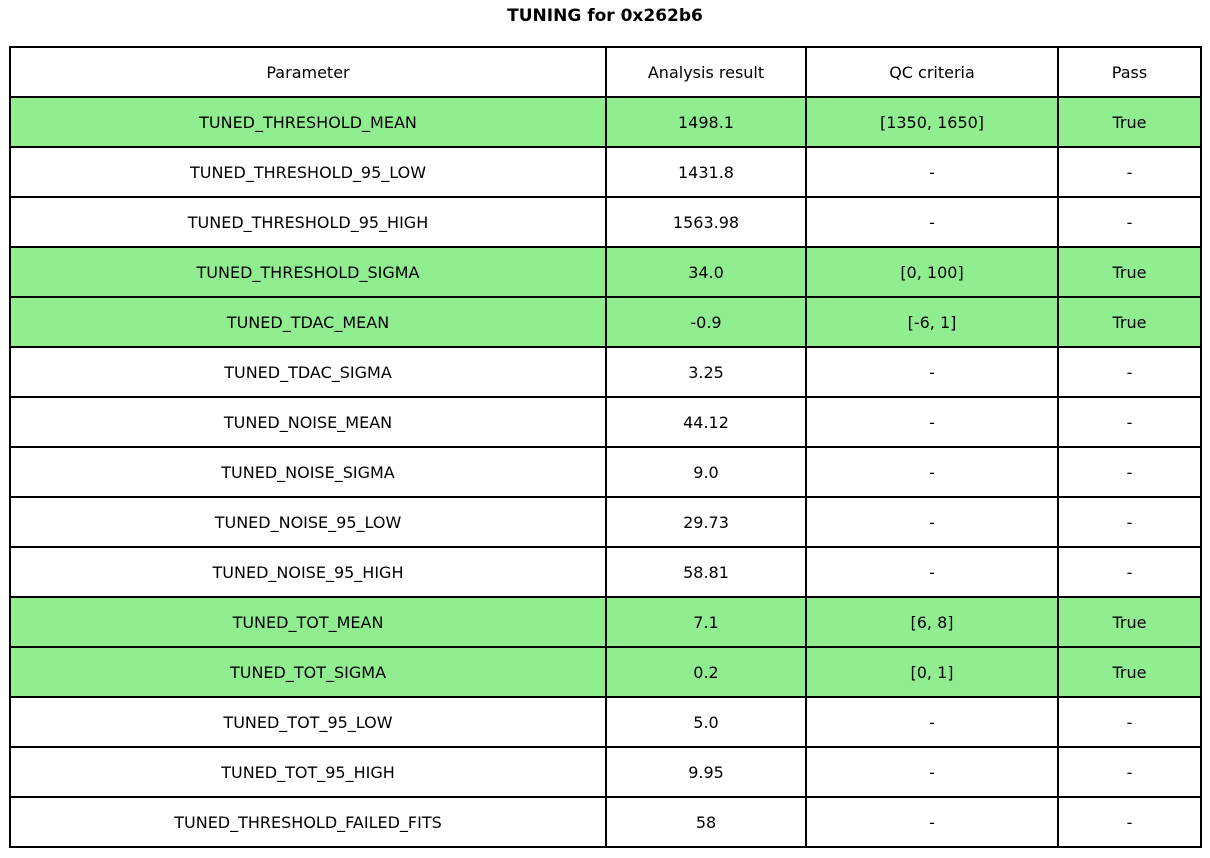 The image size is (1210, 858). What do you see at coordinates (706, 622) in the screenshot?
I see `analysis-result-cell: 7.1` at bounding box center [706, 622].